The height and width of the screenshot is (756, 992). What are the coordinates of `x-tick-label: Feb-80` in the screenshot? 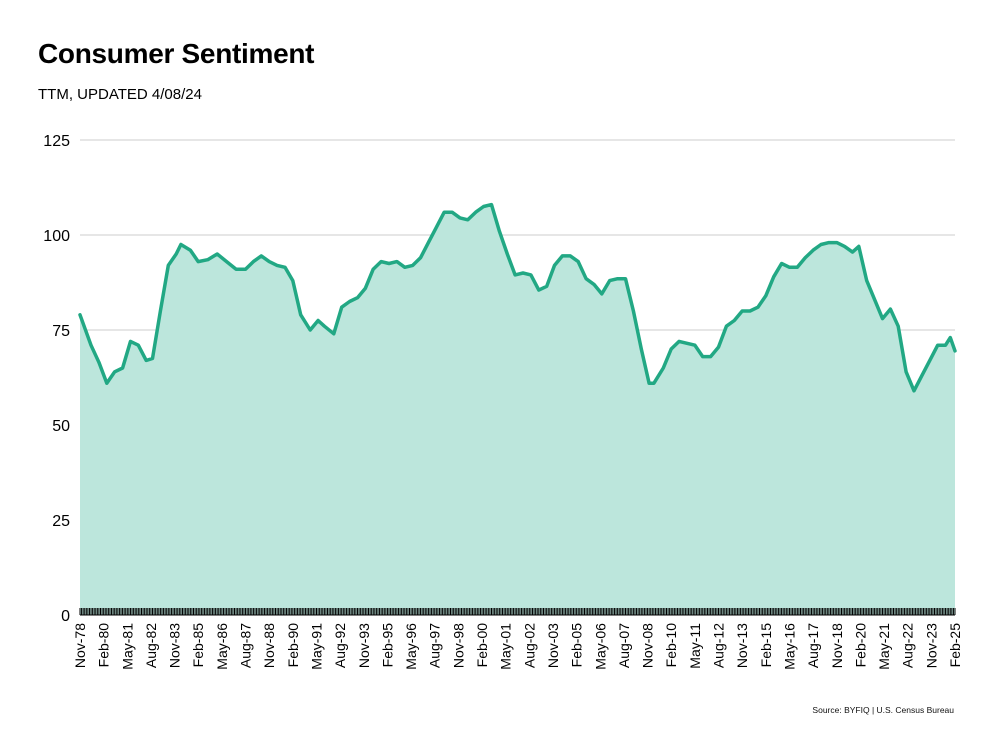 It's located at (104, 645).